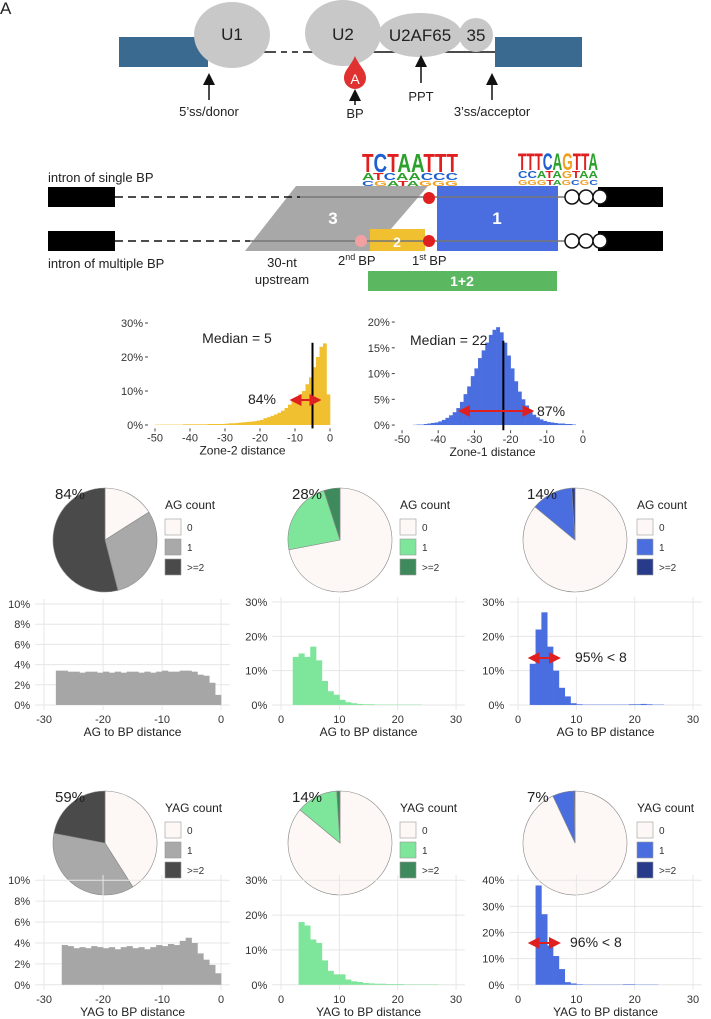  I want to click on histogram: 0% 10% 20% 30% 0 10 20 30 YAG to BP distance, so click(355, 947).